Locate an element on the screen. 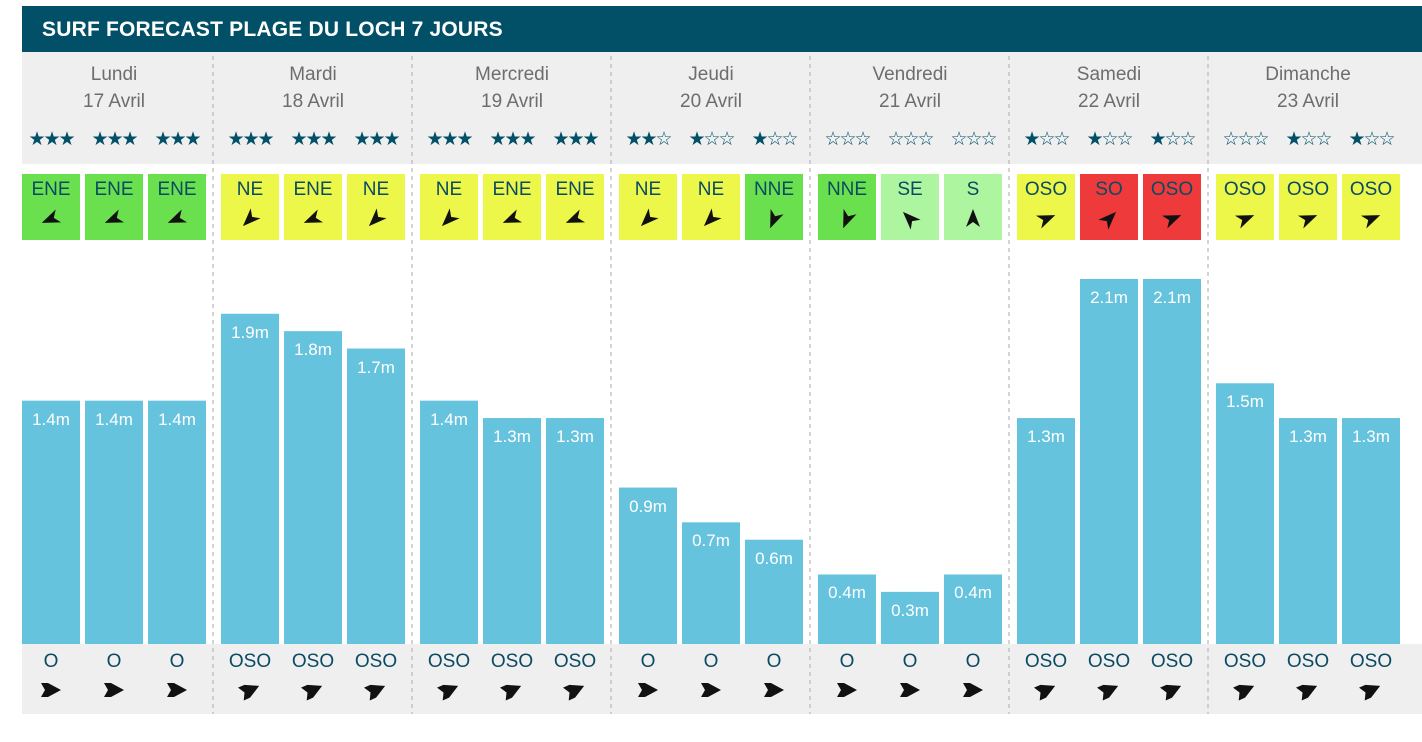 This screenshot has width=1422, height=742. day-date: 17 Avril is located at coordinates (114, 101).